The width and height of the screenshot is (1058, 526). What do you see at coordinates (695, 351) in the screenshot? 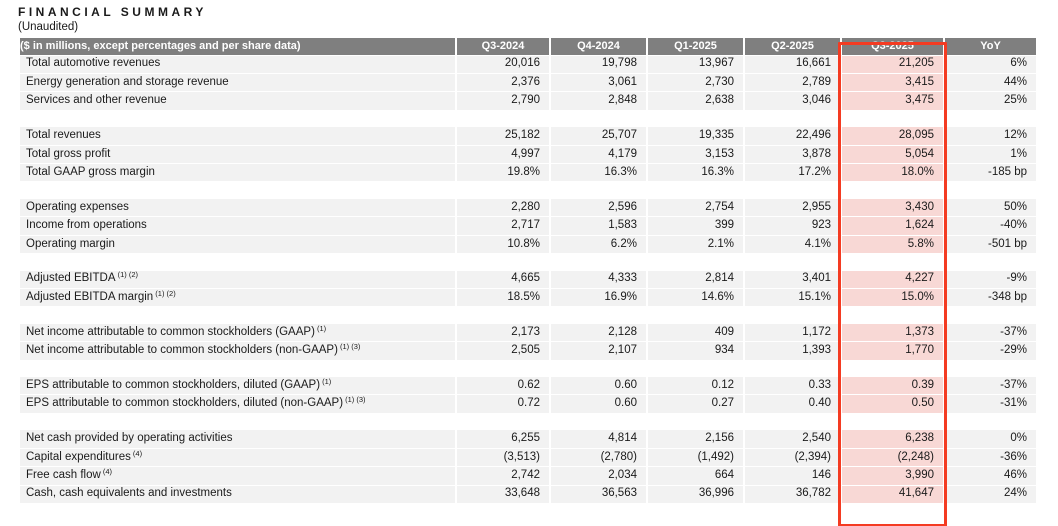
I see `cell-q1-2025: 934` at bounding box center [695, 351].